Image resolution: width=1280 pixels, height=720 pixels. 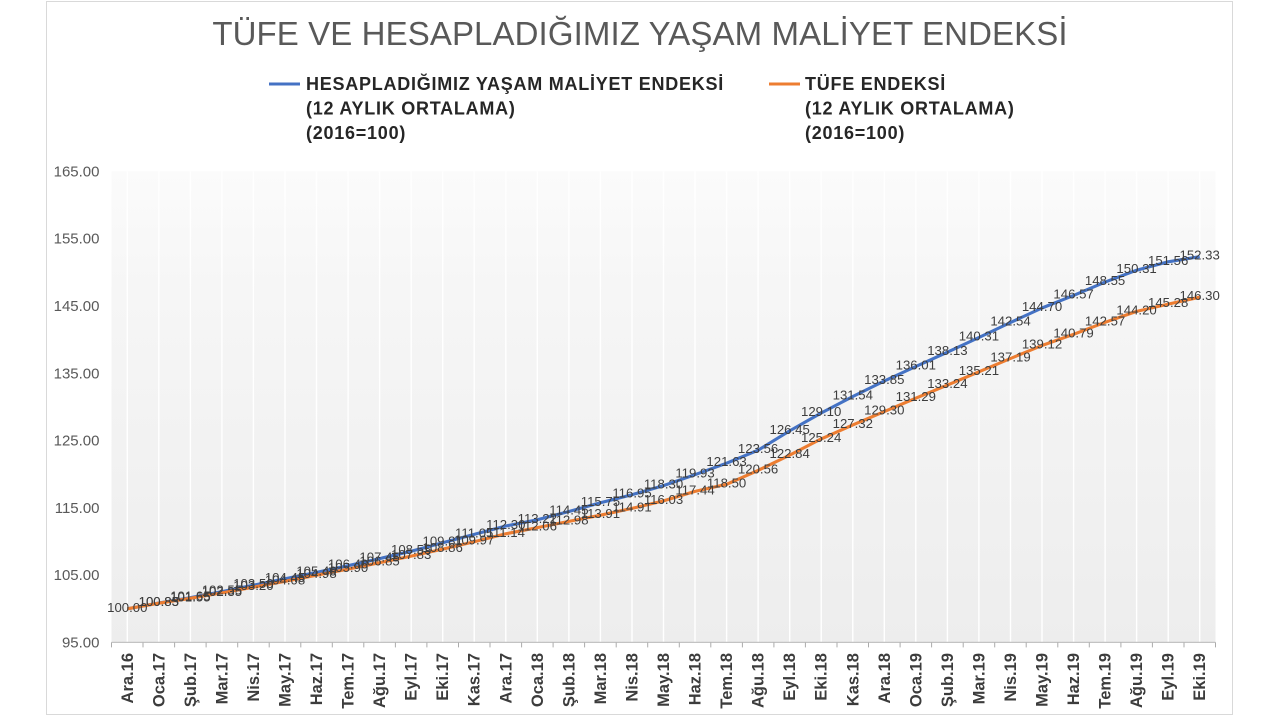 What do you see at coordinates (758, 448) in the screenshot?
I see `svg-text: 123.56` at bounding box center [758, 448].